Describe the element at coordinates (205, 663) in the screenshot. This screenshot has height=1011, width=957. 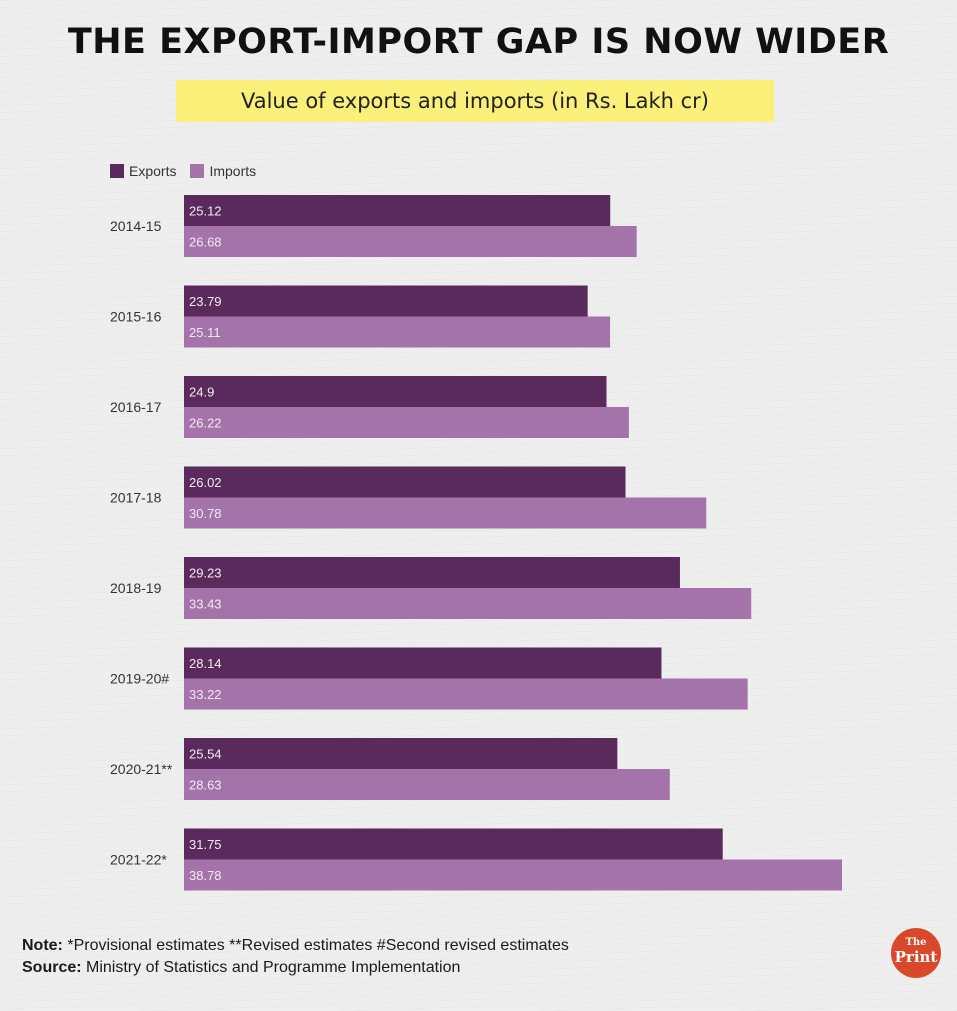
I see `data-label-exports: 28.14` at that location.